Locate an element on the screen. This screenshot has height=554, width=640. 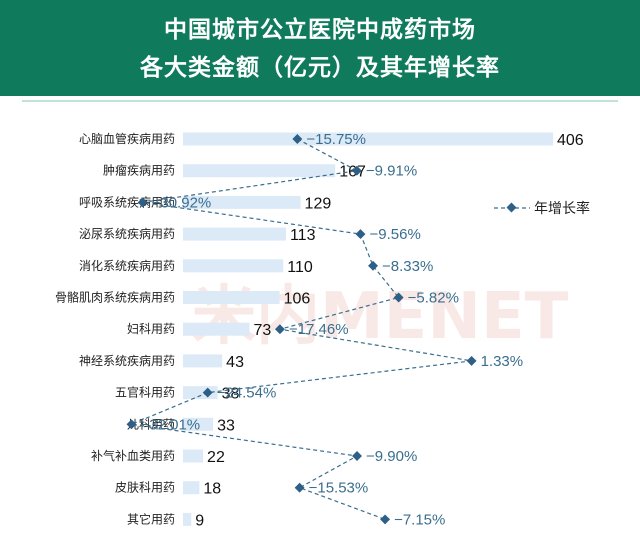
category-label: 补气补血类用药 is located at coordinates (133, 455).